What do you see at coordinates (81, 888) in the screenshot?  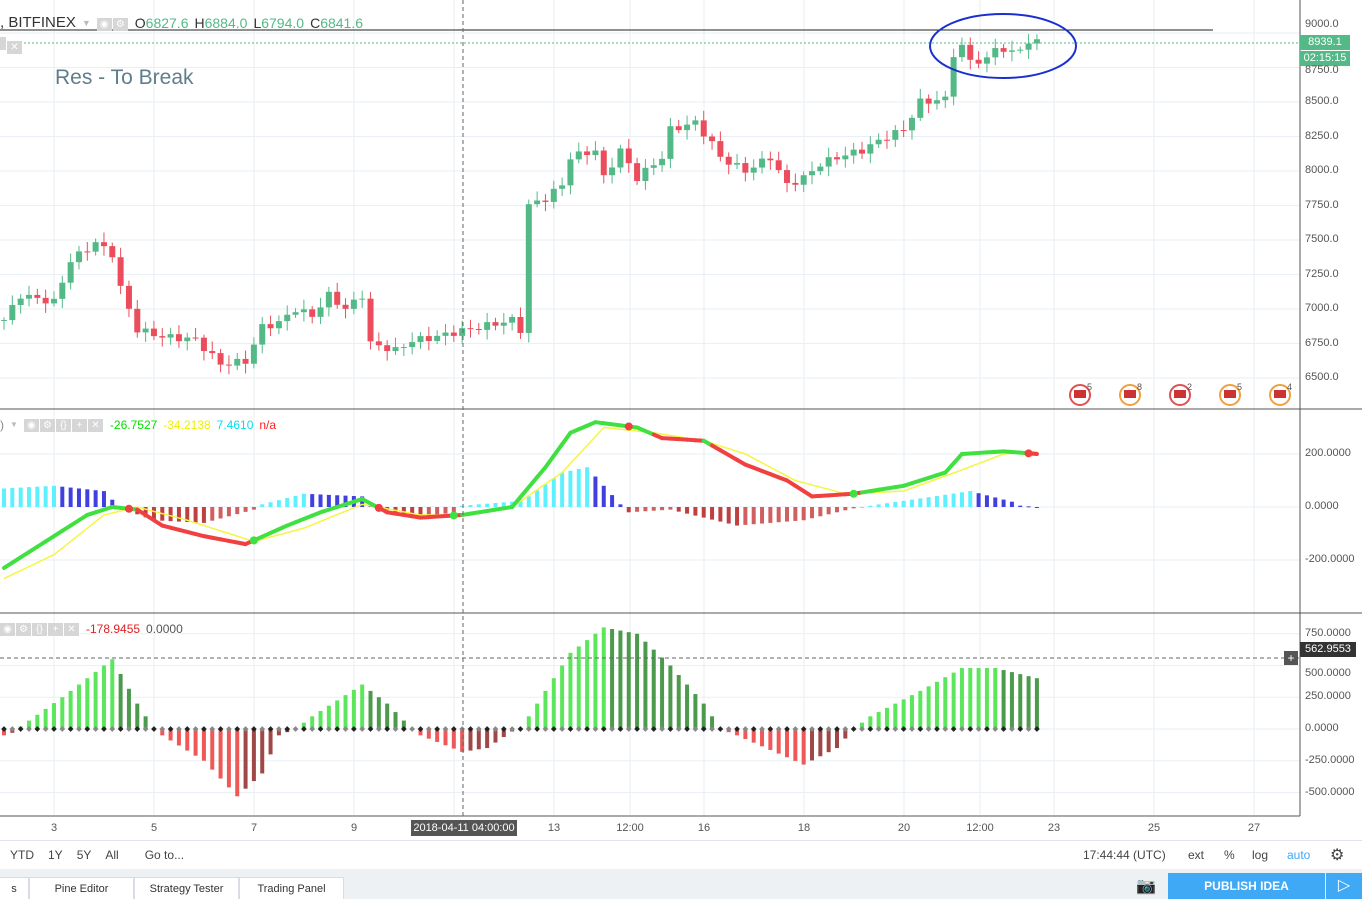 I see `tab-pine-editor: Pine Editor` at bounding box center [81, 888].